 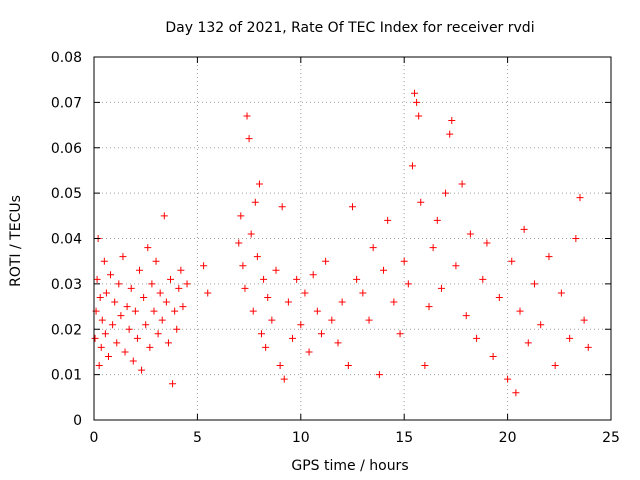 I want to click on x-tick-labels: 0 5 10 15 20 25, so click(x=355, y=438).